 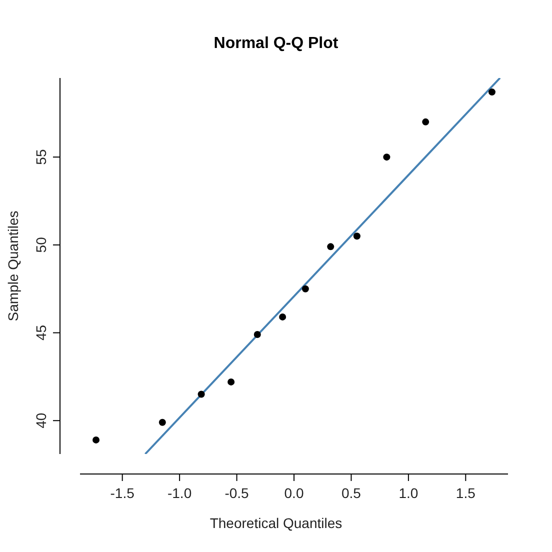 I want to click on chart-title: Normal Q-Q Plot, so click(x=276, y=43).